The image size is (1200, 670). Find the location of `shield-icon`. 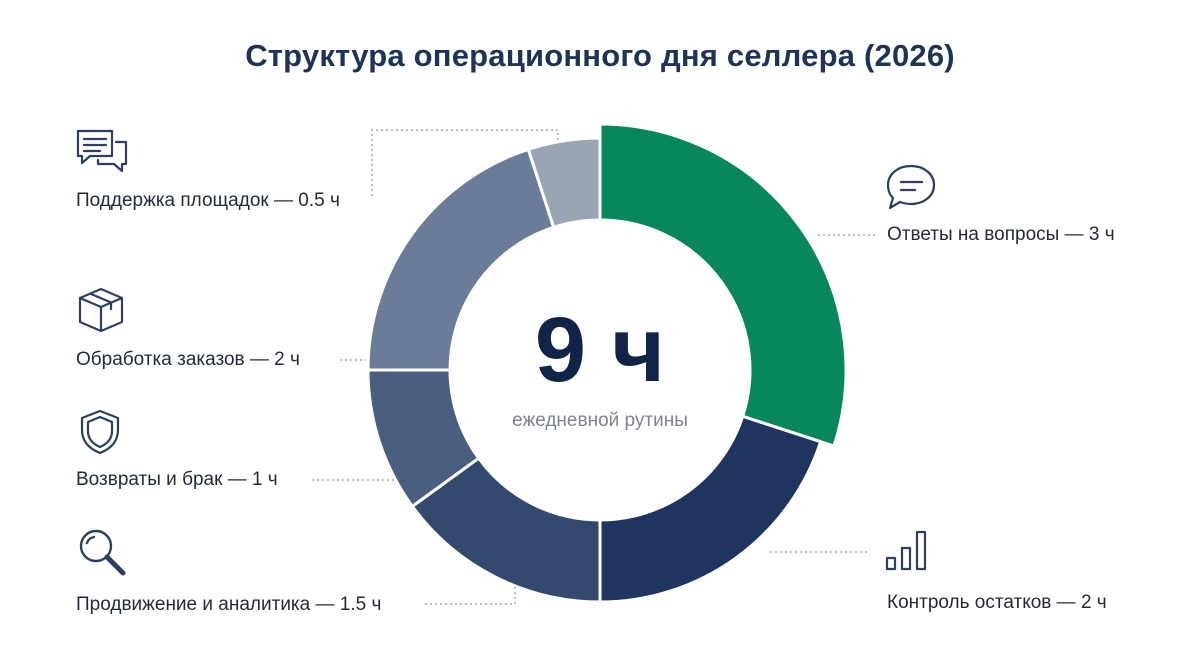

shield-icon is located at coordinates (100, 432).